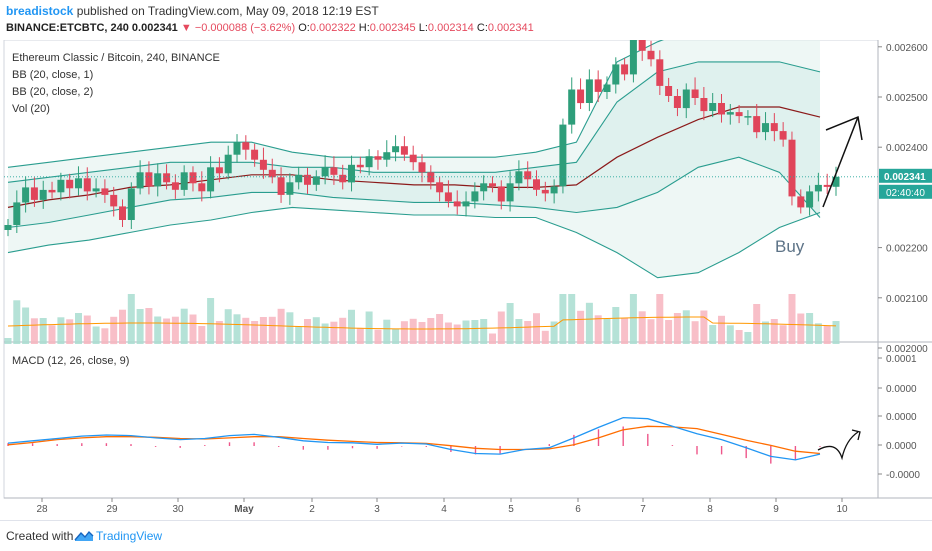  What do you see at coordinates (84, 536) in the screenshot?
I see `tradingview-logo-icon` at bounding box center [84, 536].